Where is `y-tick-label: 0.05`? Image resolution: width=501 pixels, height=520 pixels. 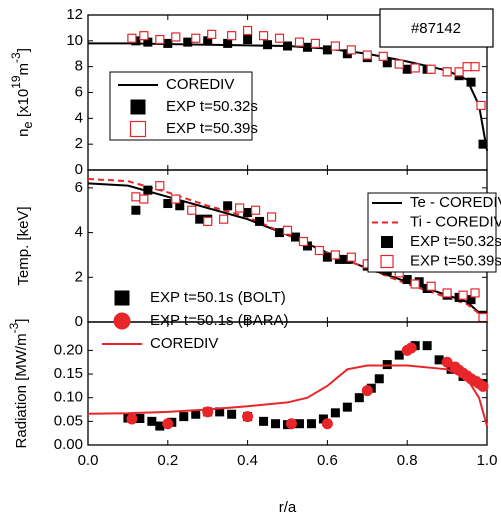 y-tick-label: 0.05 is located at coordinates (68, 420).